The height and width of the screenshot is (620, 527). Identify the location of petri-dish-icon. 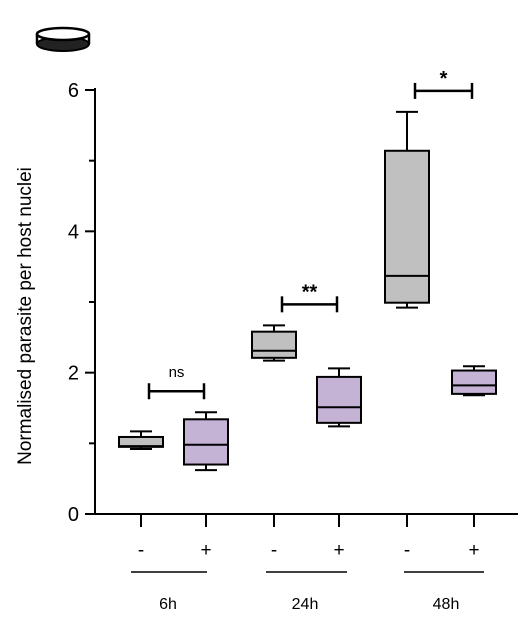
(63, 39).